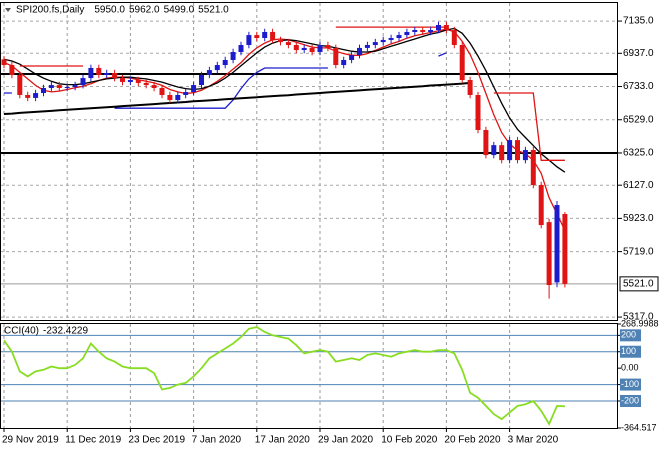 The height and width of the screenshot is (450, 660). I want to click on x-tick-label: 10 Feb 2020, so click(409, 440).